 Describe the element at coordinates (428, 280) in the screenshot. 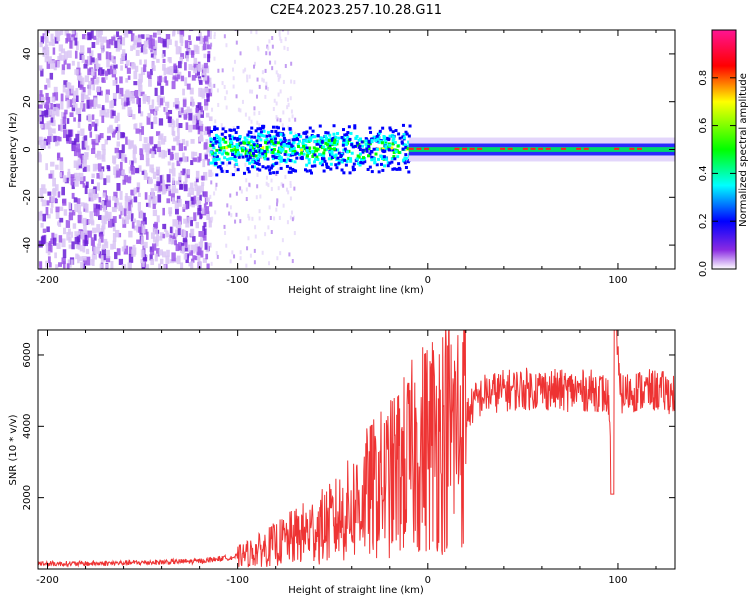

I see `x-tick-label: 0` at that location.